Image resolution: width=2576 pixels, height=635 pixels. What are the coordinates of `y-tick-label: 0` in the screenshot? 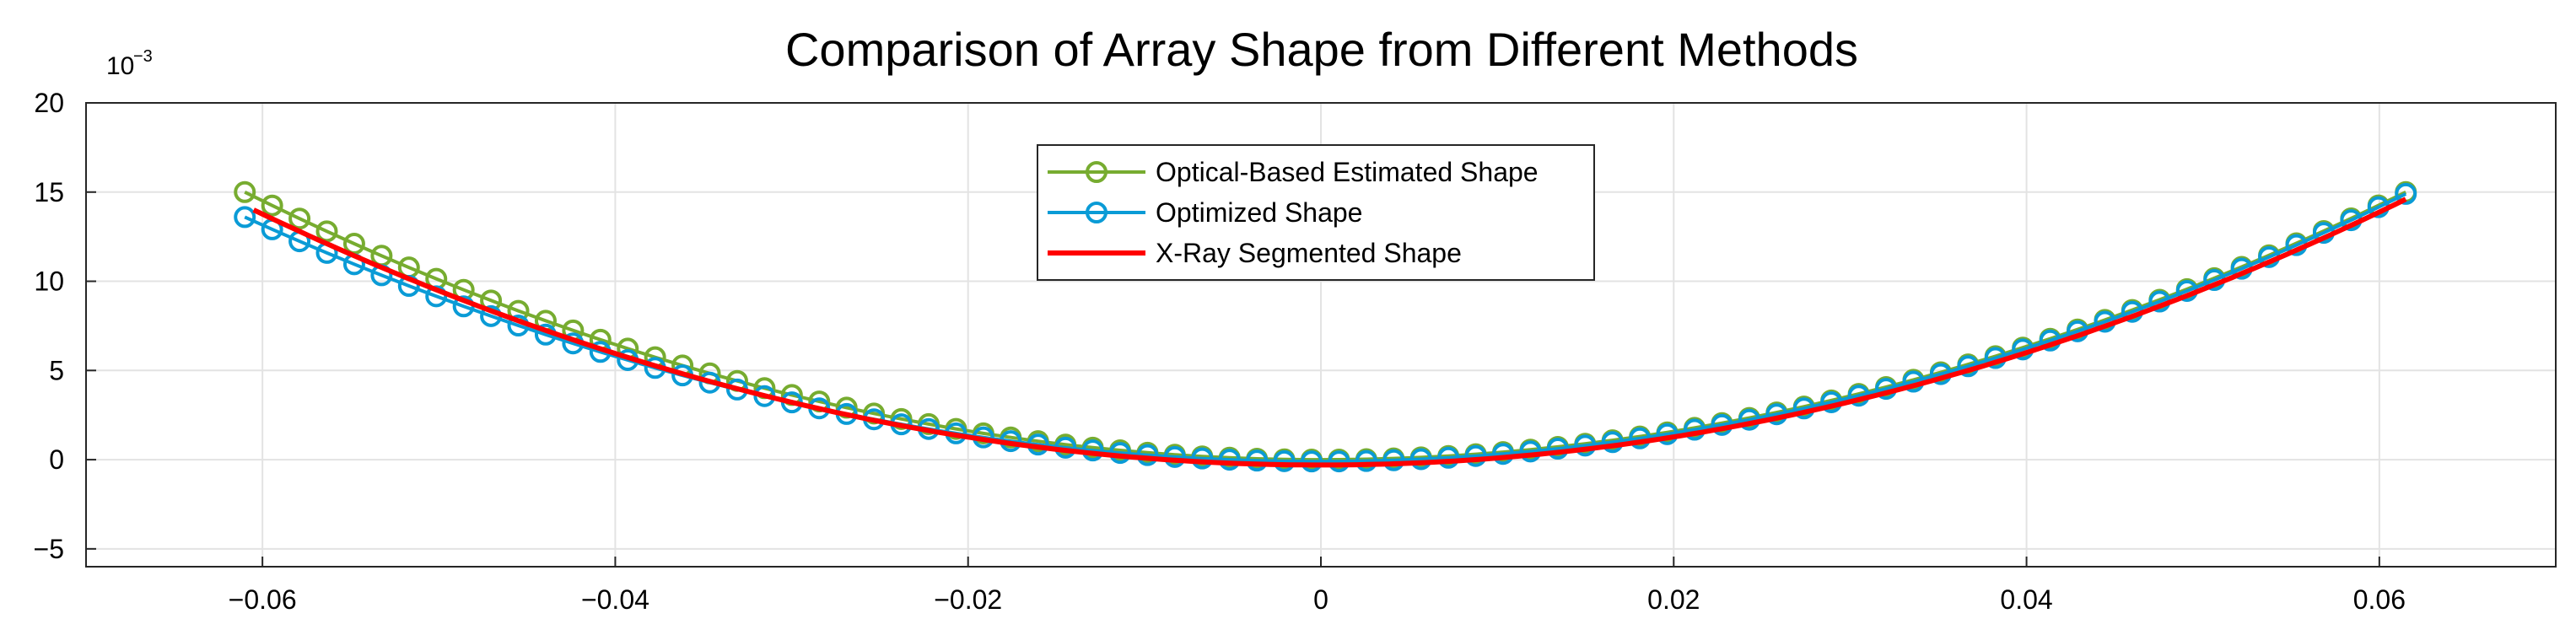 It's located at (56, 459).